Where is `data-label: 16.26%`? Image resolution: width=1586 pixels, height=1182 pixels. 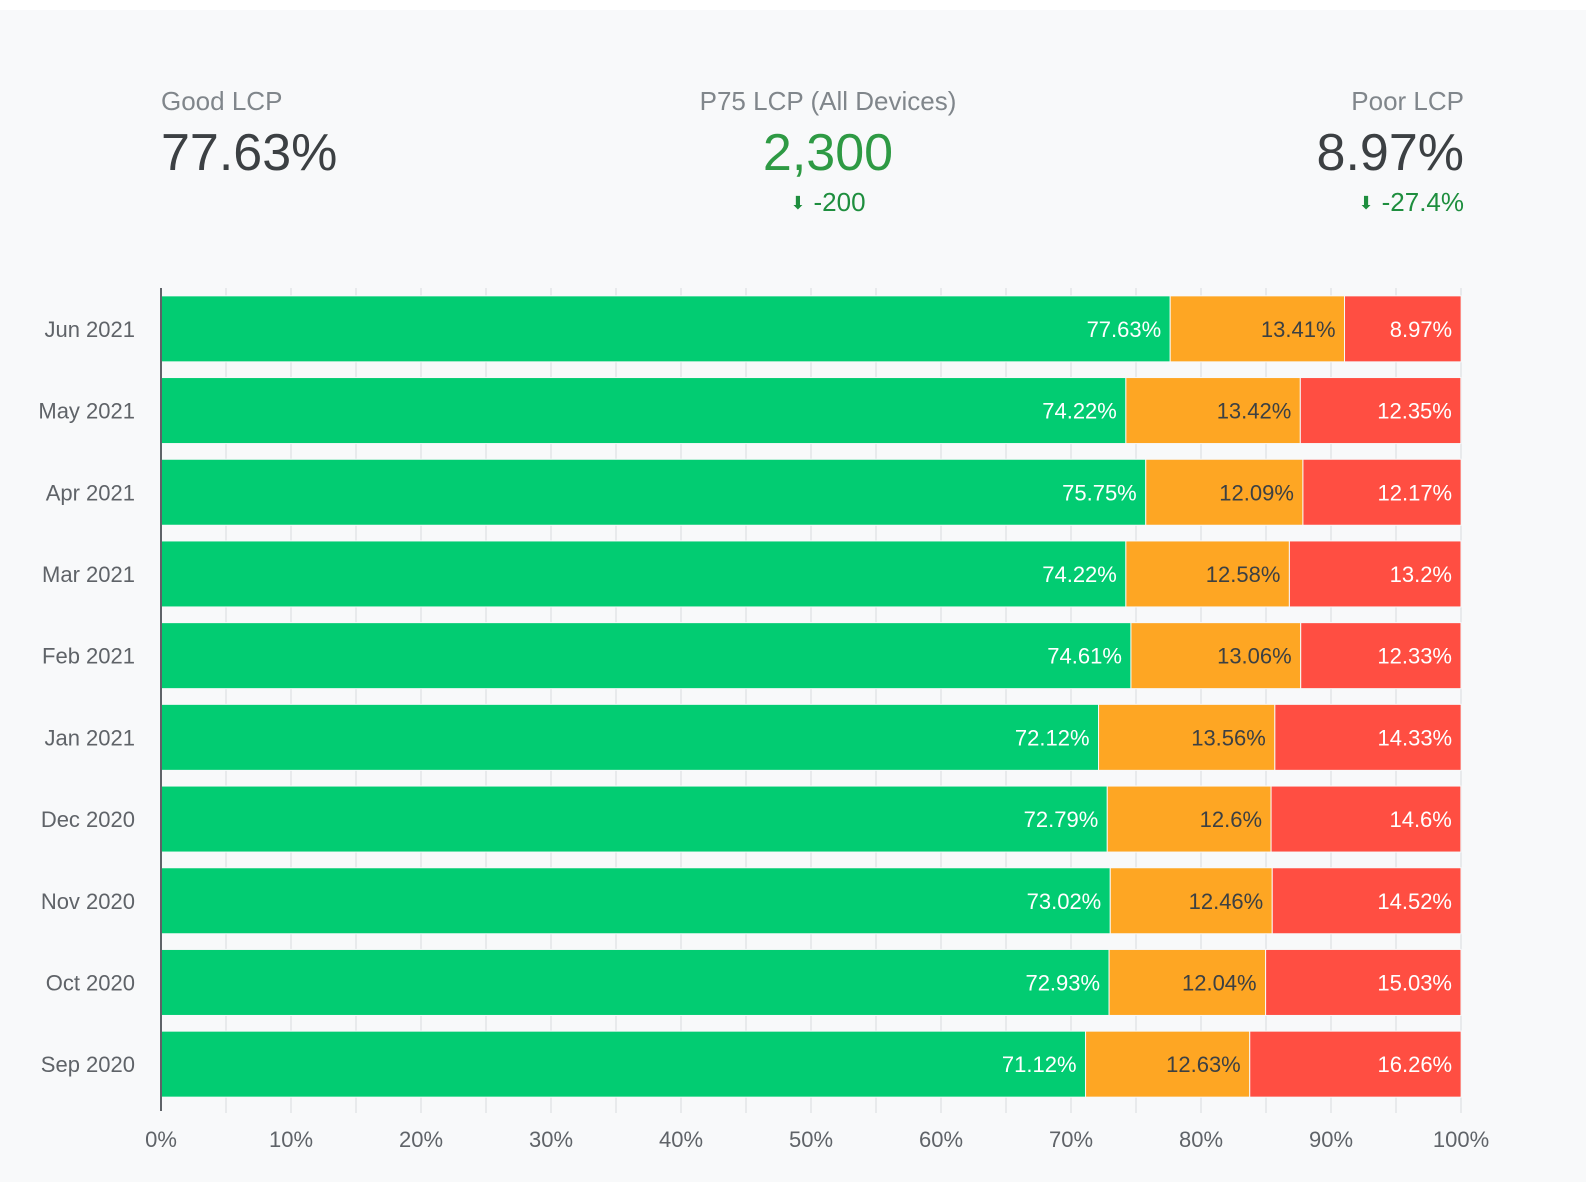 data-label: 16.26% is located at coordinates (1415, 1064).